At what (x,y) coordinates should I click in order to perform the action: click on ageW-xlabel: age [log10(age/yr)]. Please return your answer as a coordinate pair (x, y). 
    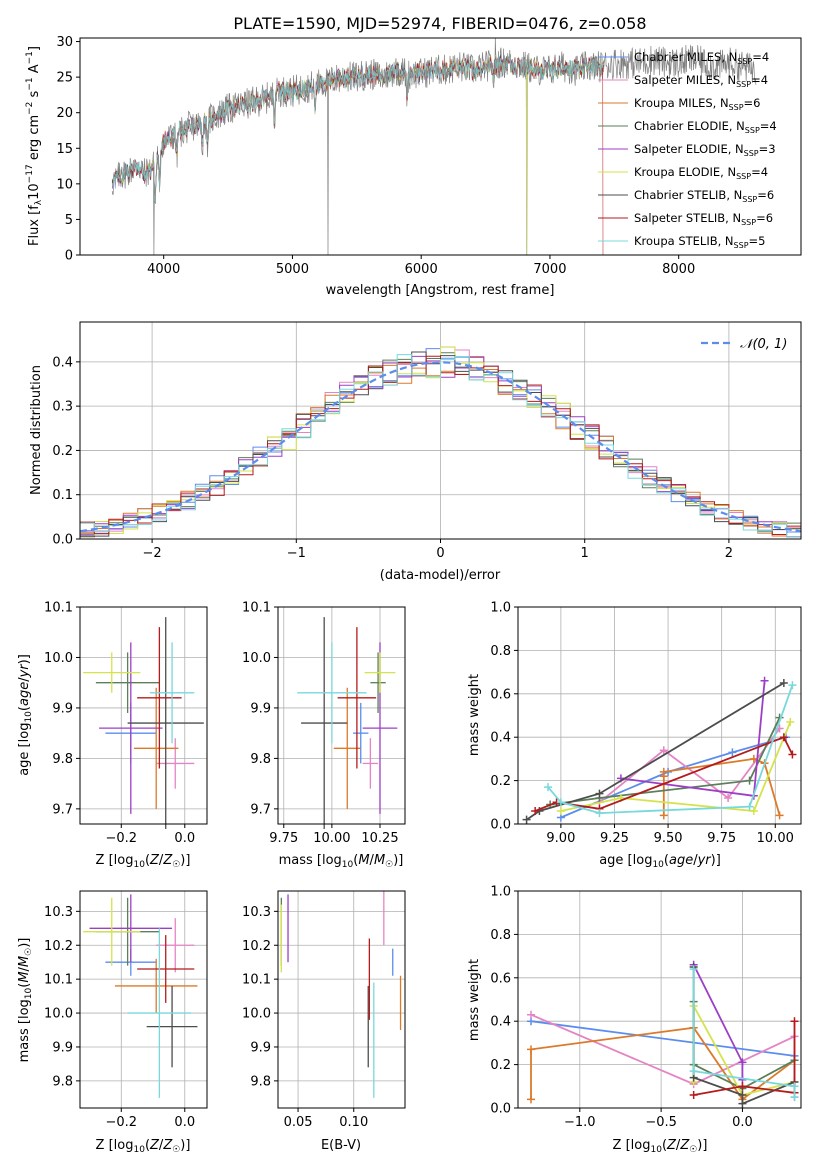
    Looking at the image, I should click on (660, 861).